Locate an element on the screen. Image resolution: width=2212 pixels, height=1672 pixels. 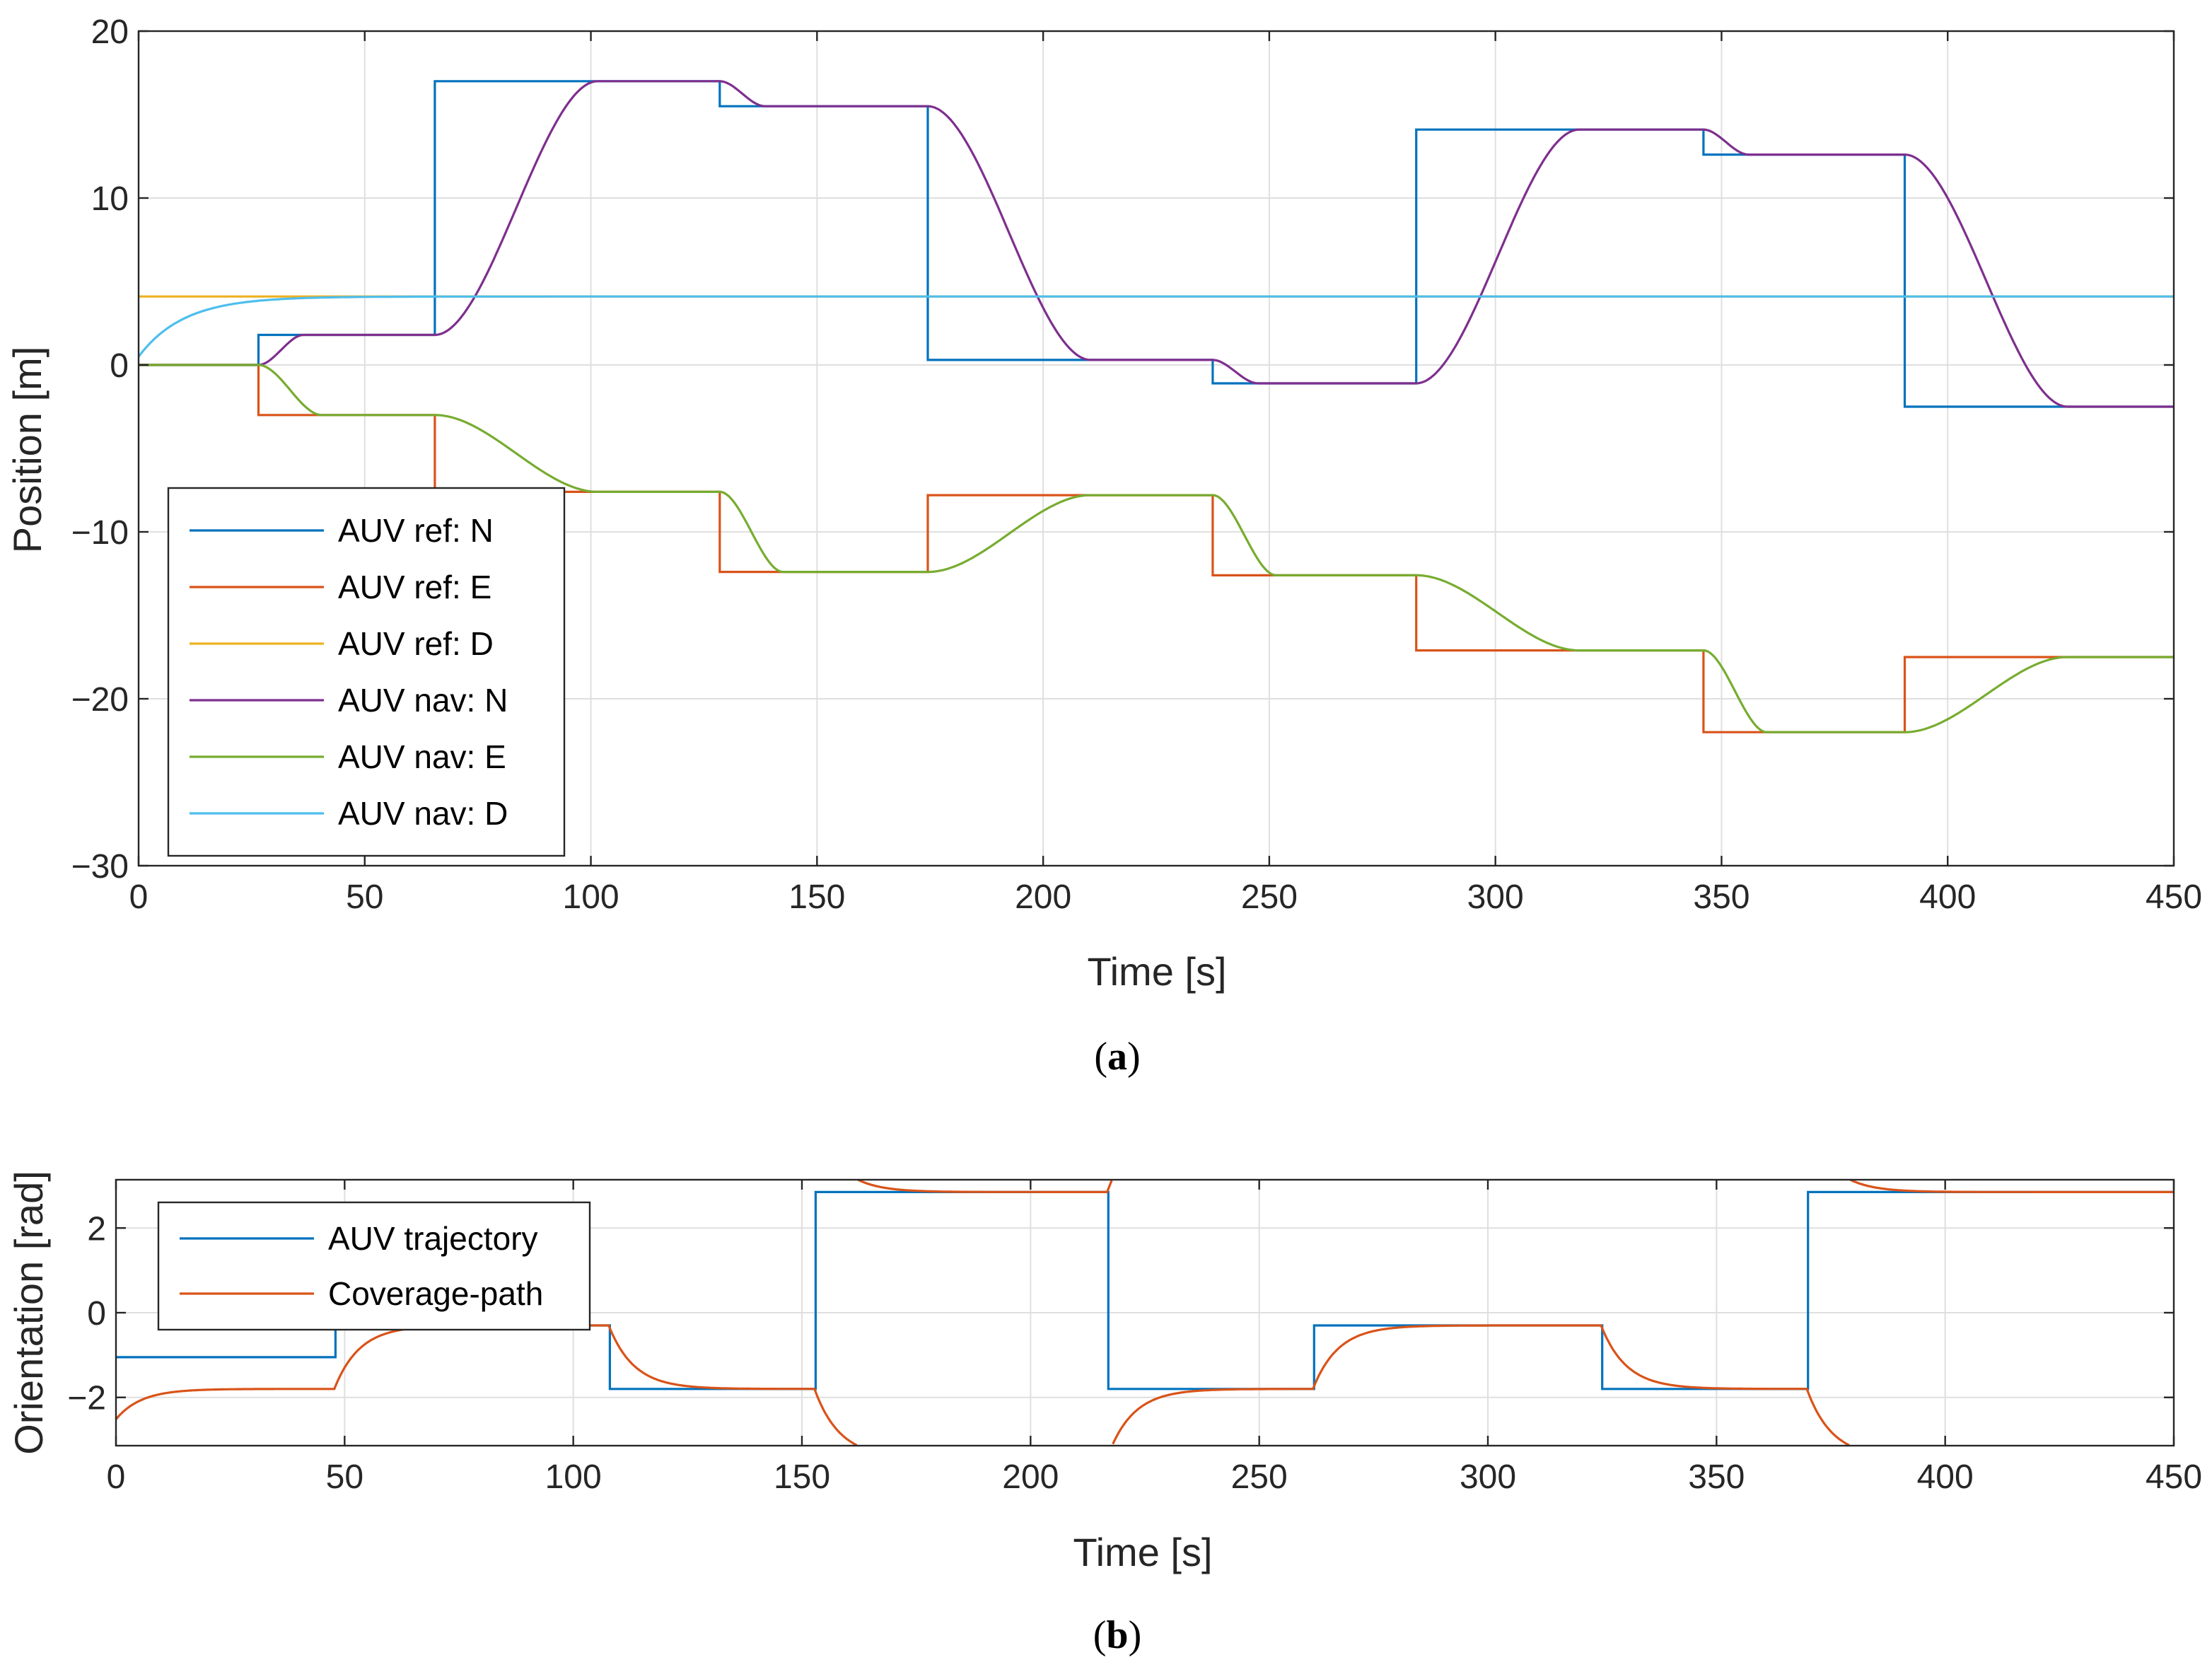
orientation-chart-caption-letter: b is located at coordinates (1117, 1635).